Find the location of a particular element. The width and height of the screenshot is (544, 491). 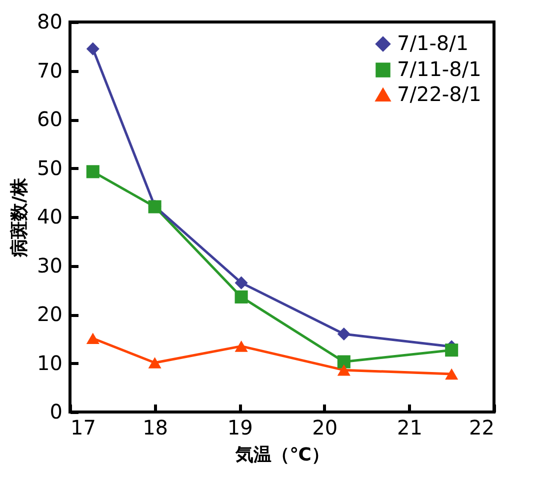

x-tick-label: 20 is located at coordinates (325, 428).